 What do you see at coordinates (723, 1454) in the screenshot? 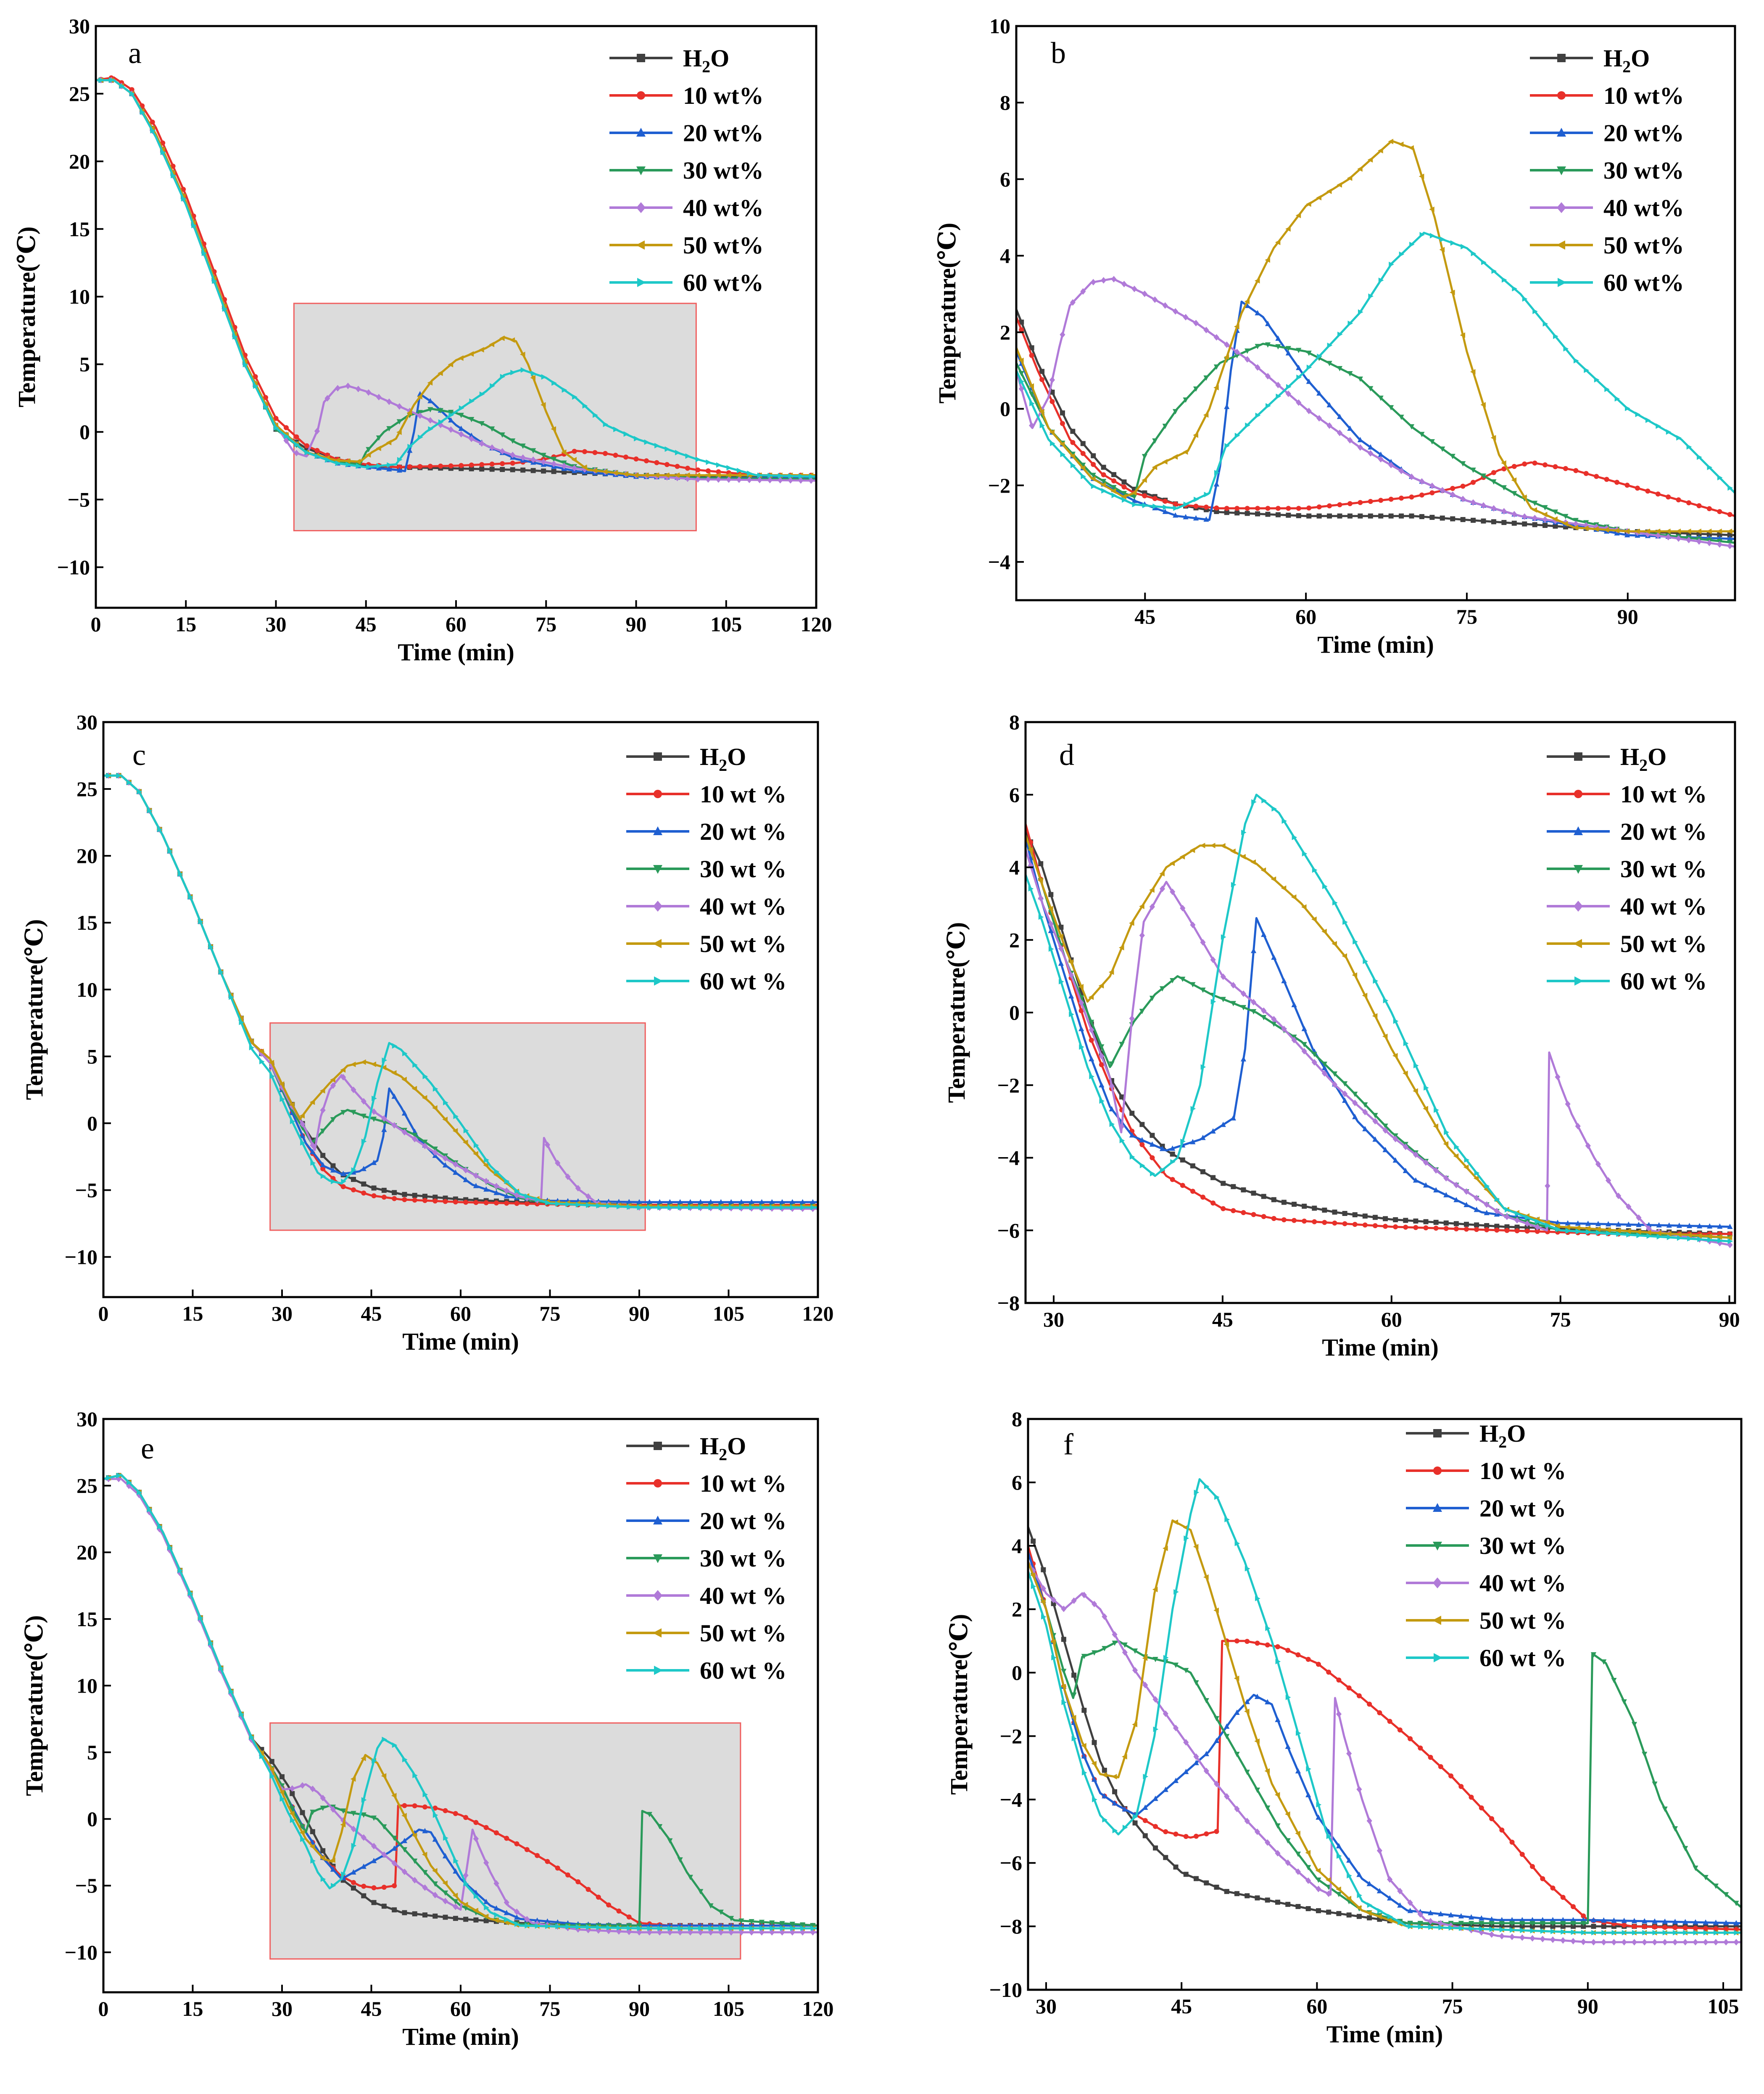
I see `legend-subscript: 2` at bounding box center [723, 1454].